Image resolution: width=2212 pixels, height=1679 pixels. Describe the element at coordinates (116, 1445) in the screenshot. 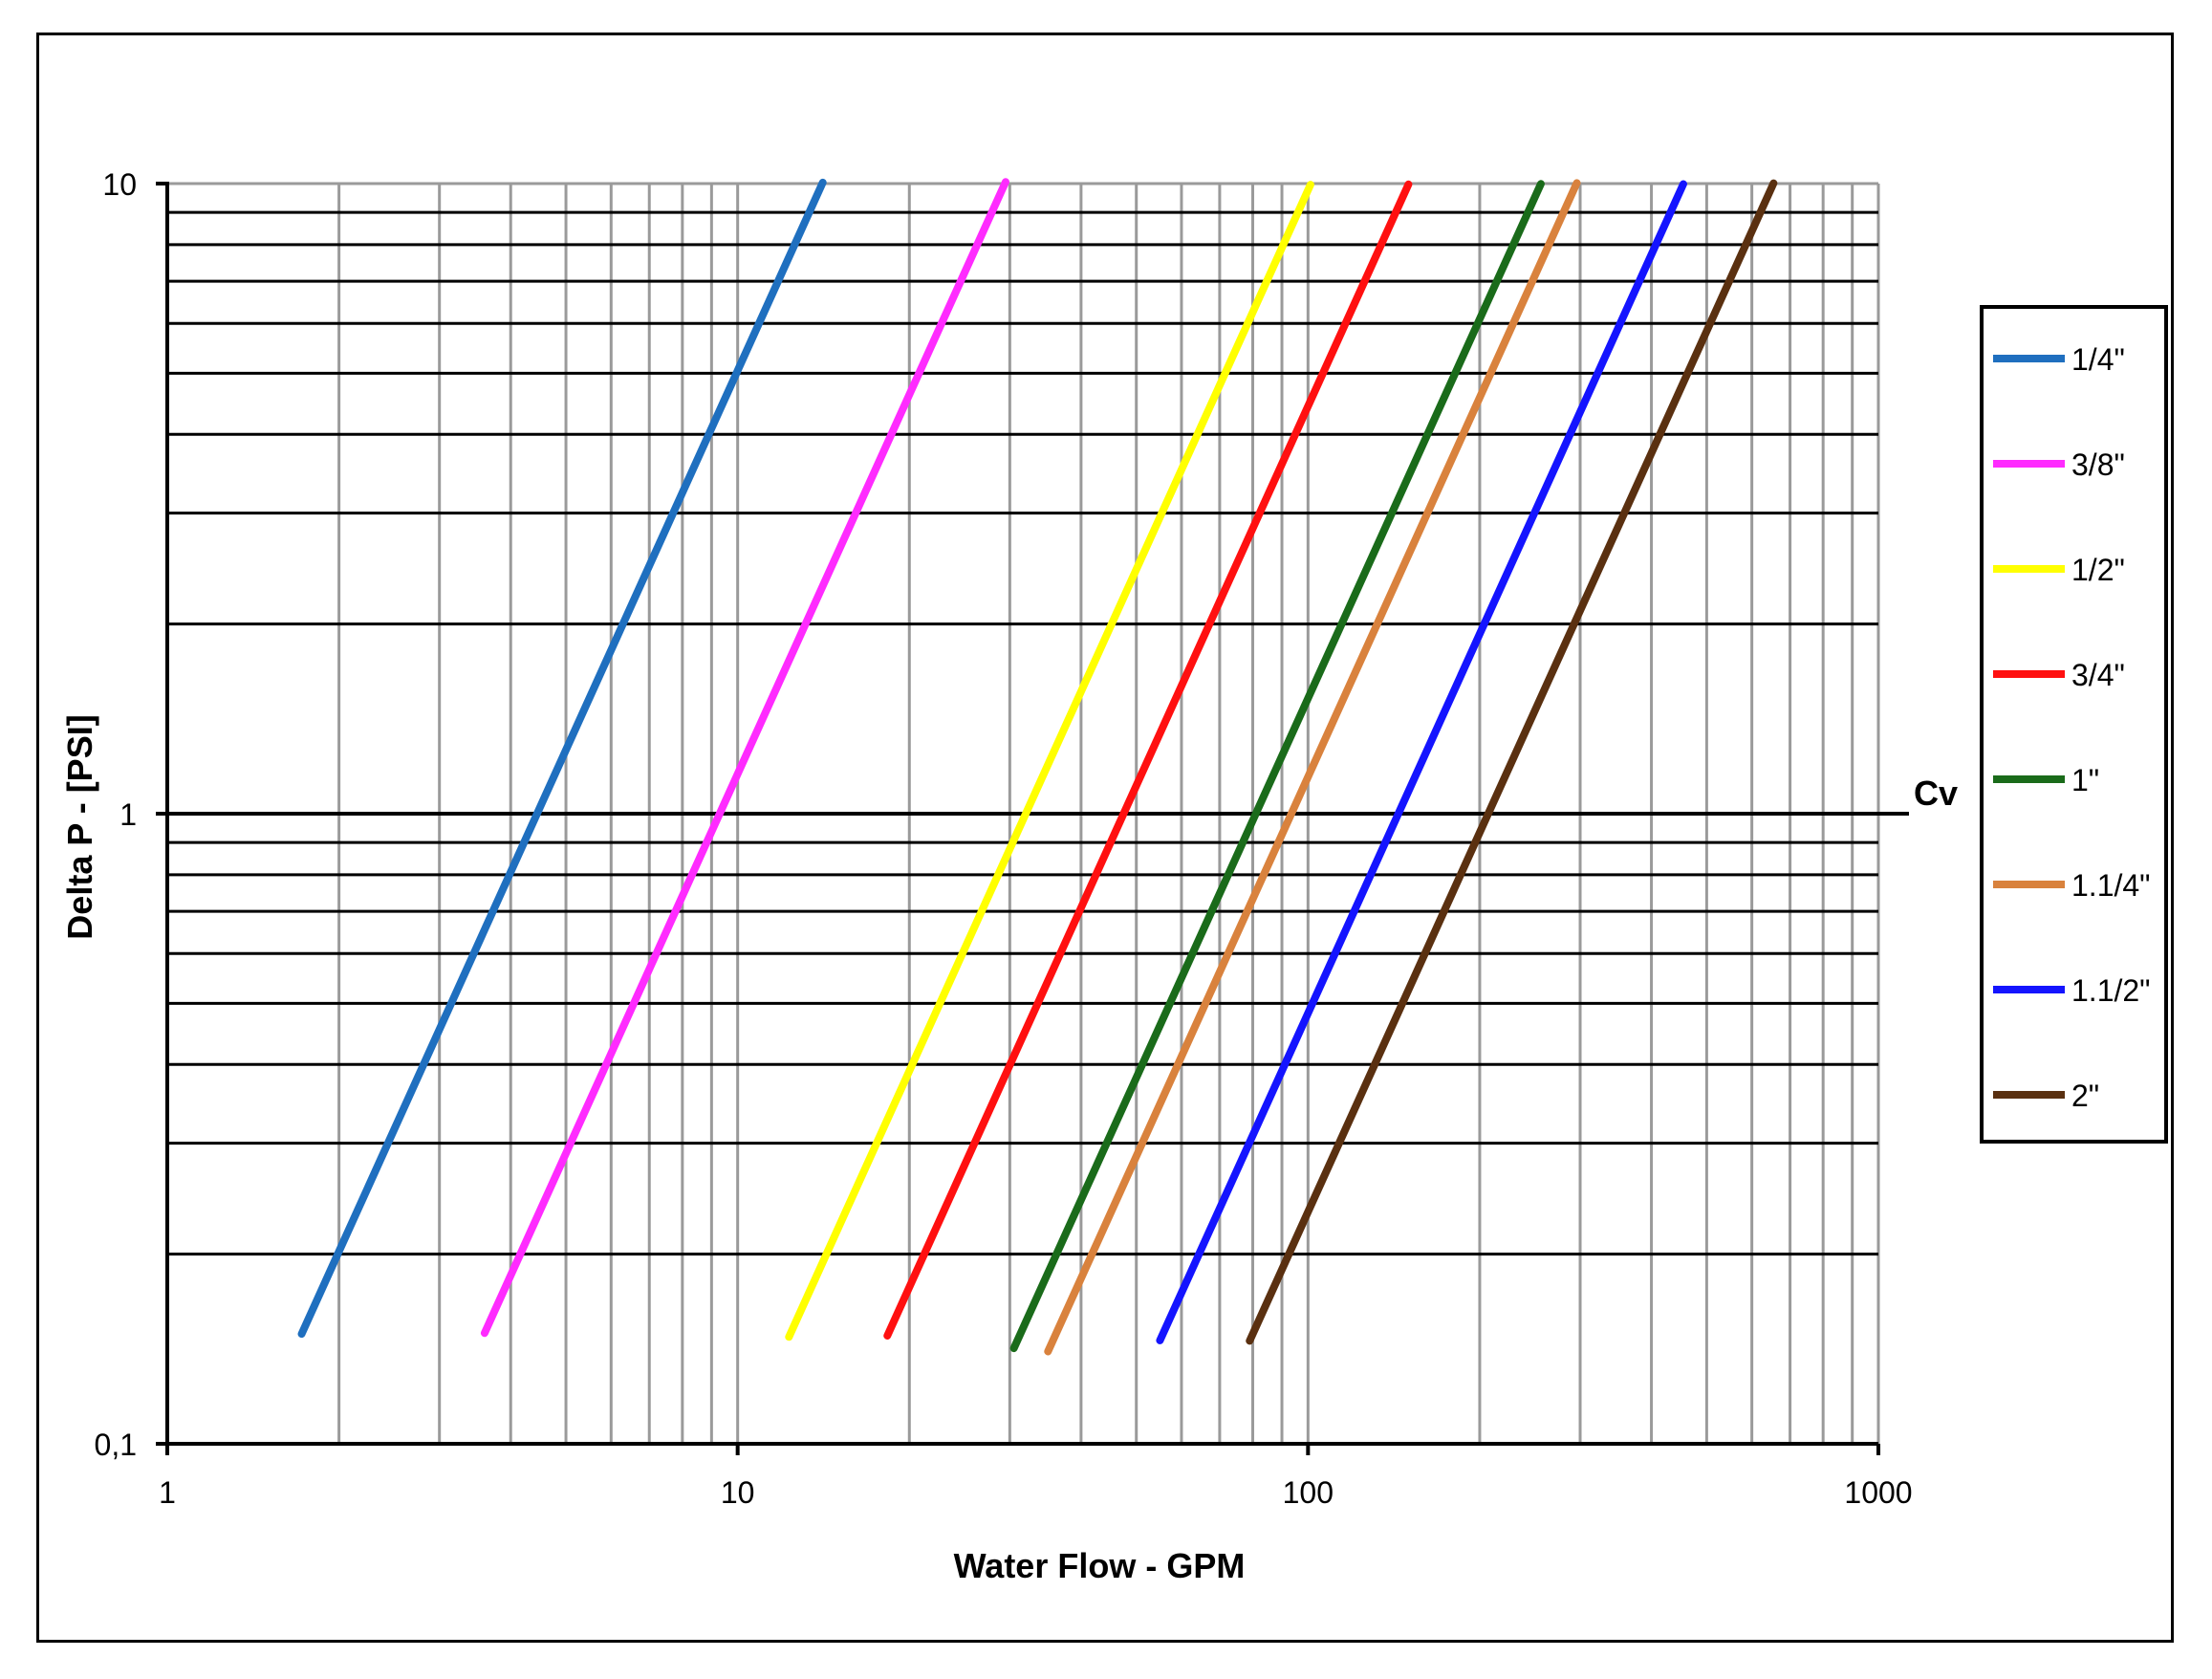

I see `y-tick-label: 0,1` at that location.